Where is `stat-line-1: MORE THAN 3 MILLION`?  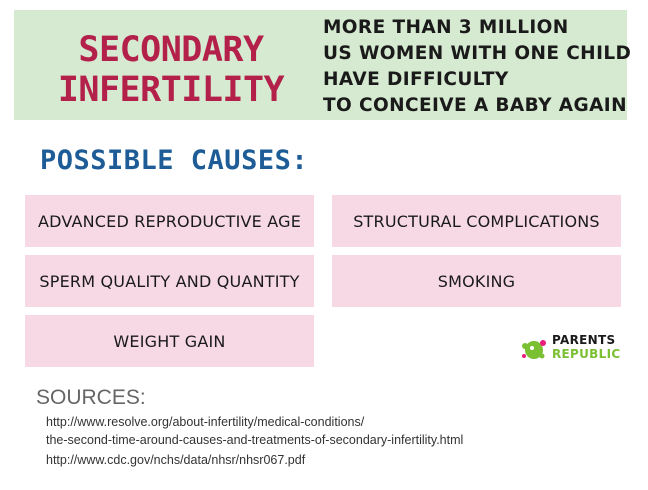 stat-line-1: MORE THAN 3 MILLION is located at coordinates (446, 27).